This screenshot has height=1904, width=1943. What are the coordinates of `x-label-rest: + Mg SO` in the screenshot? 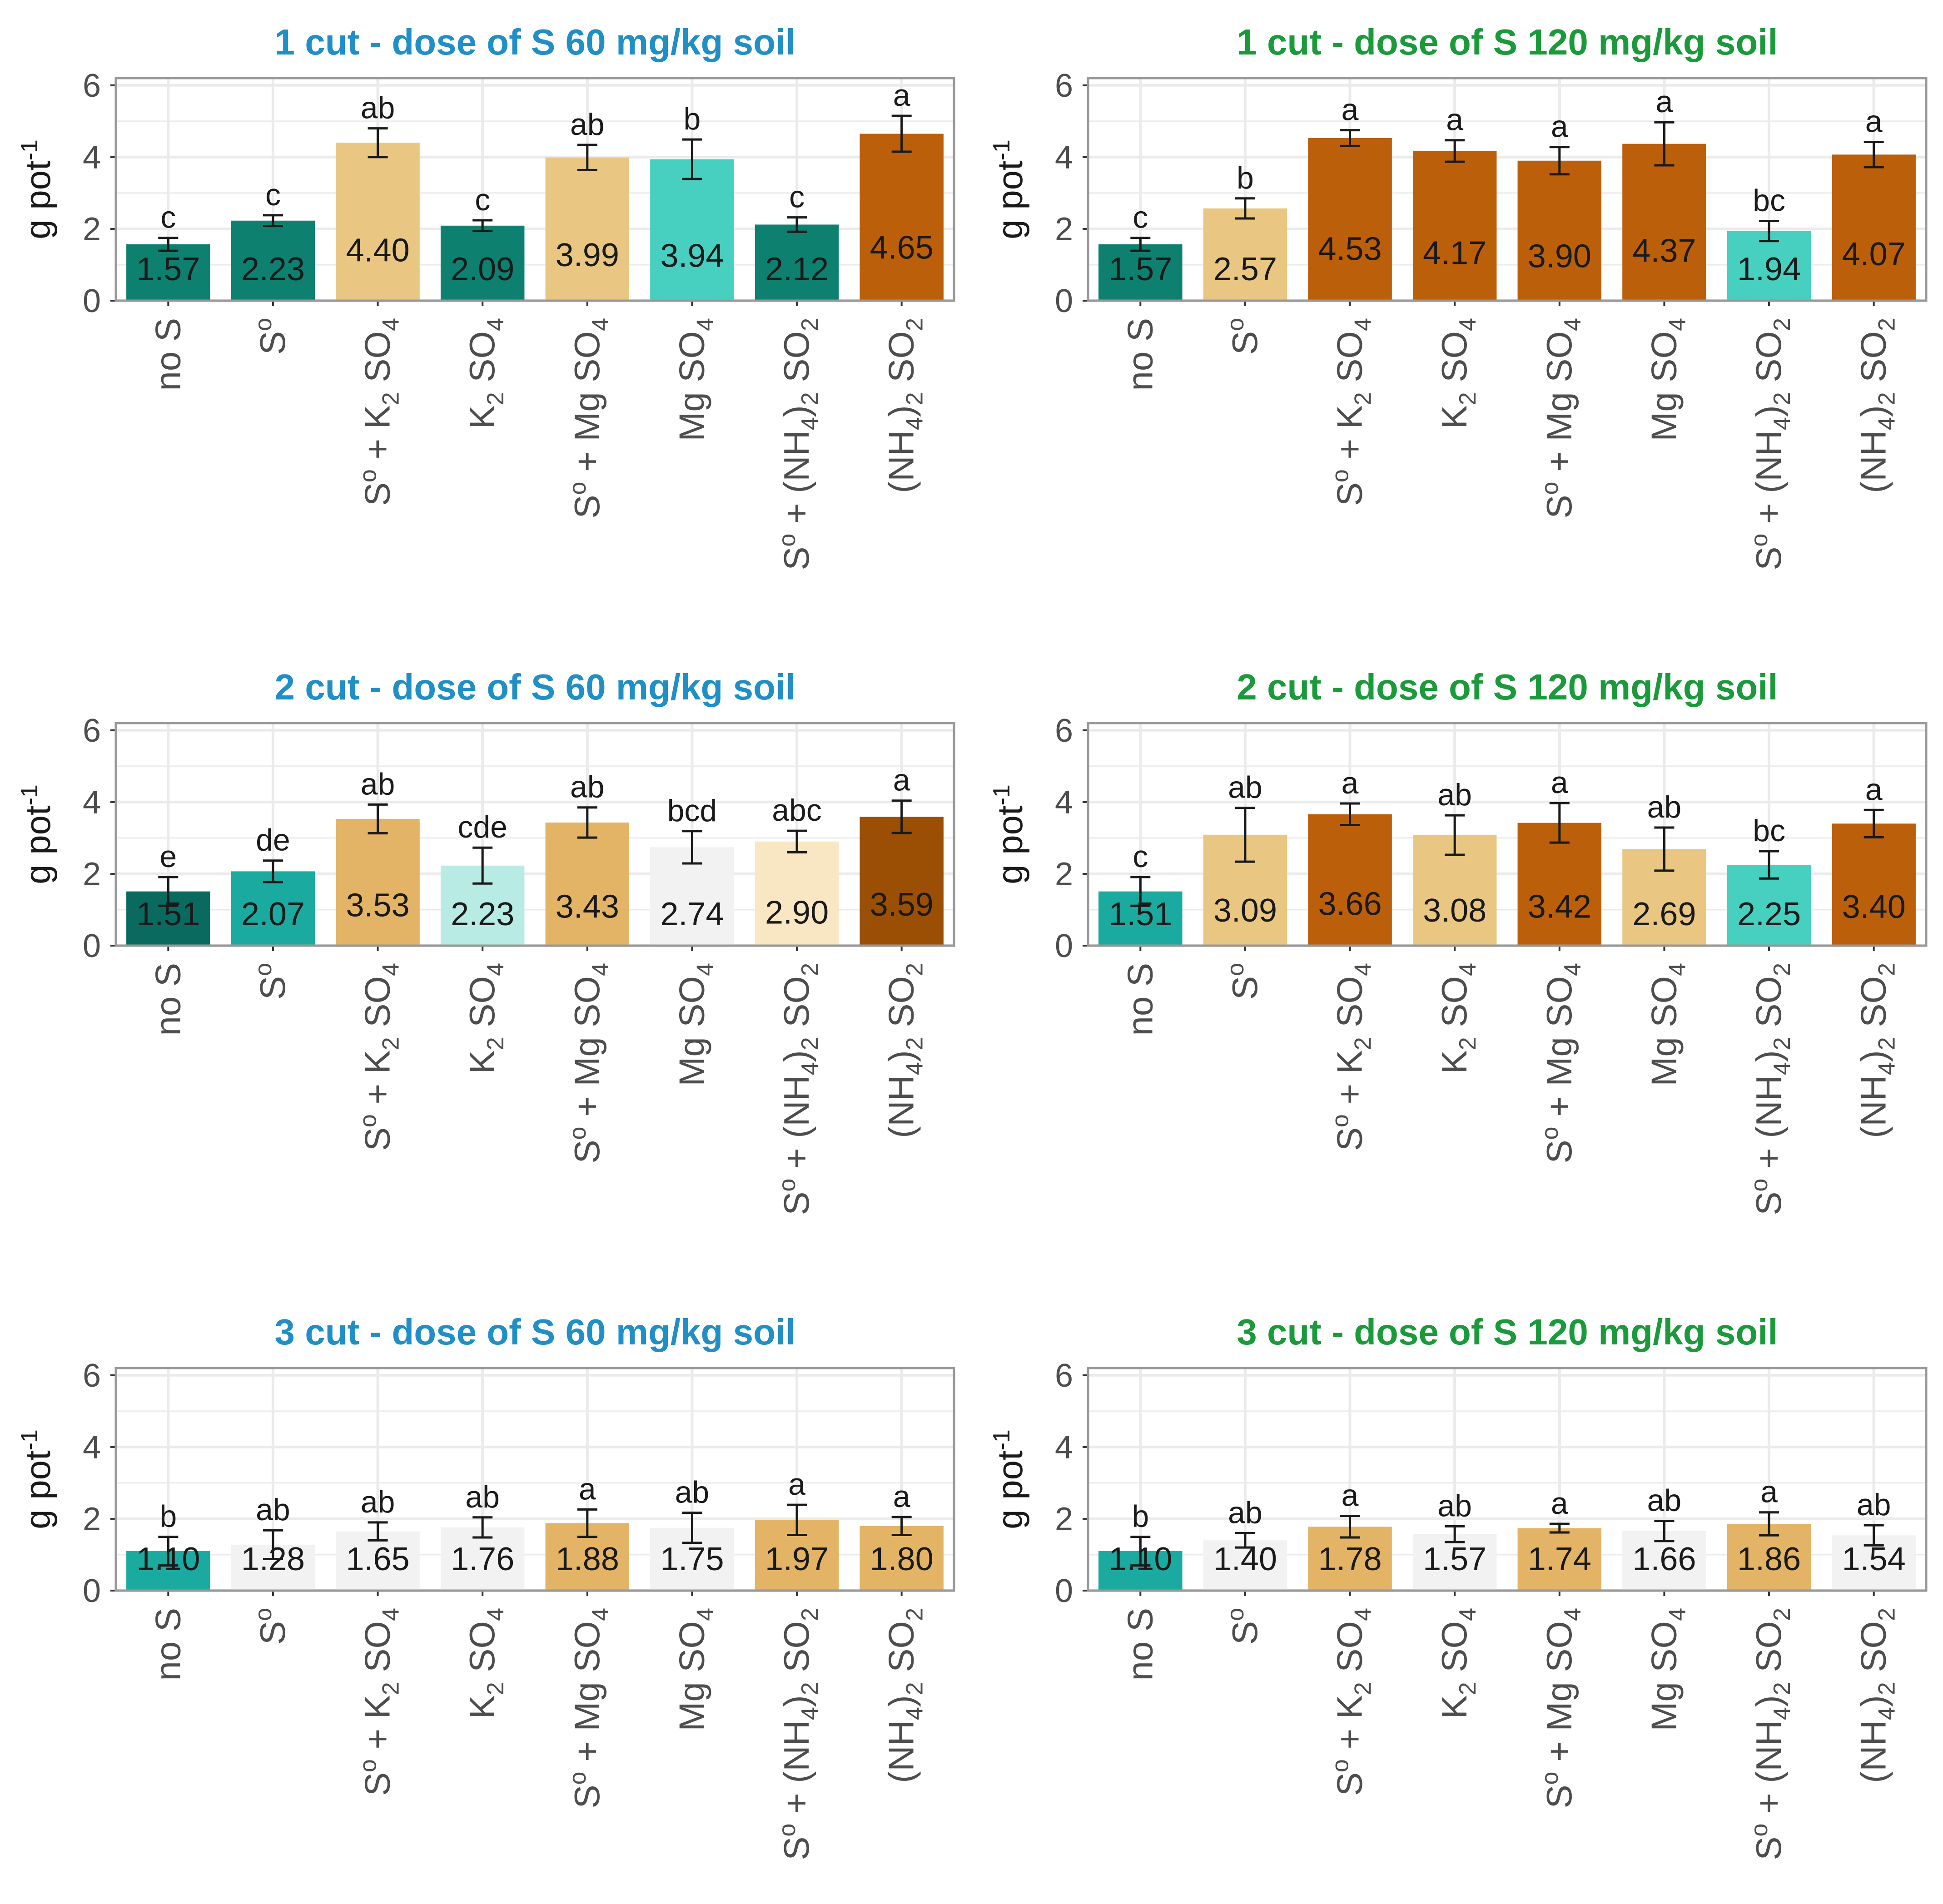 It's located at (1559, 406).